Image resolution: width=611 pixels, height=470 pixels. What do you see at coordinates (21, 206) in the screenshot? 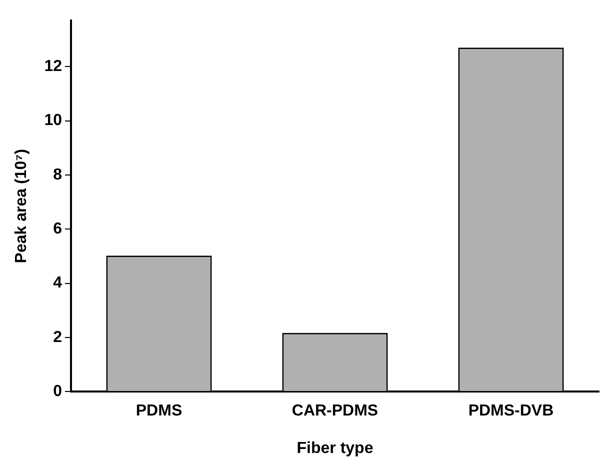
I see `y-axis-title: Peak area (10⁷)` at bounding box center [21, 206].